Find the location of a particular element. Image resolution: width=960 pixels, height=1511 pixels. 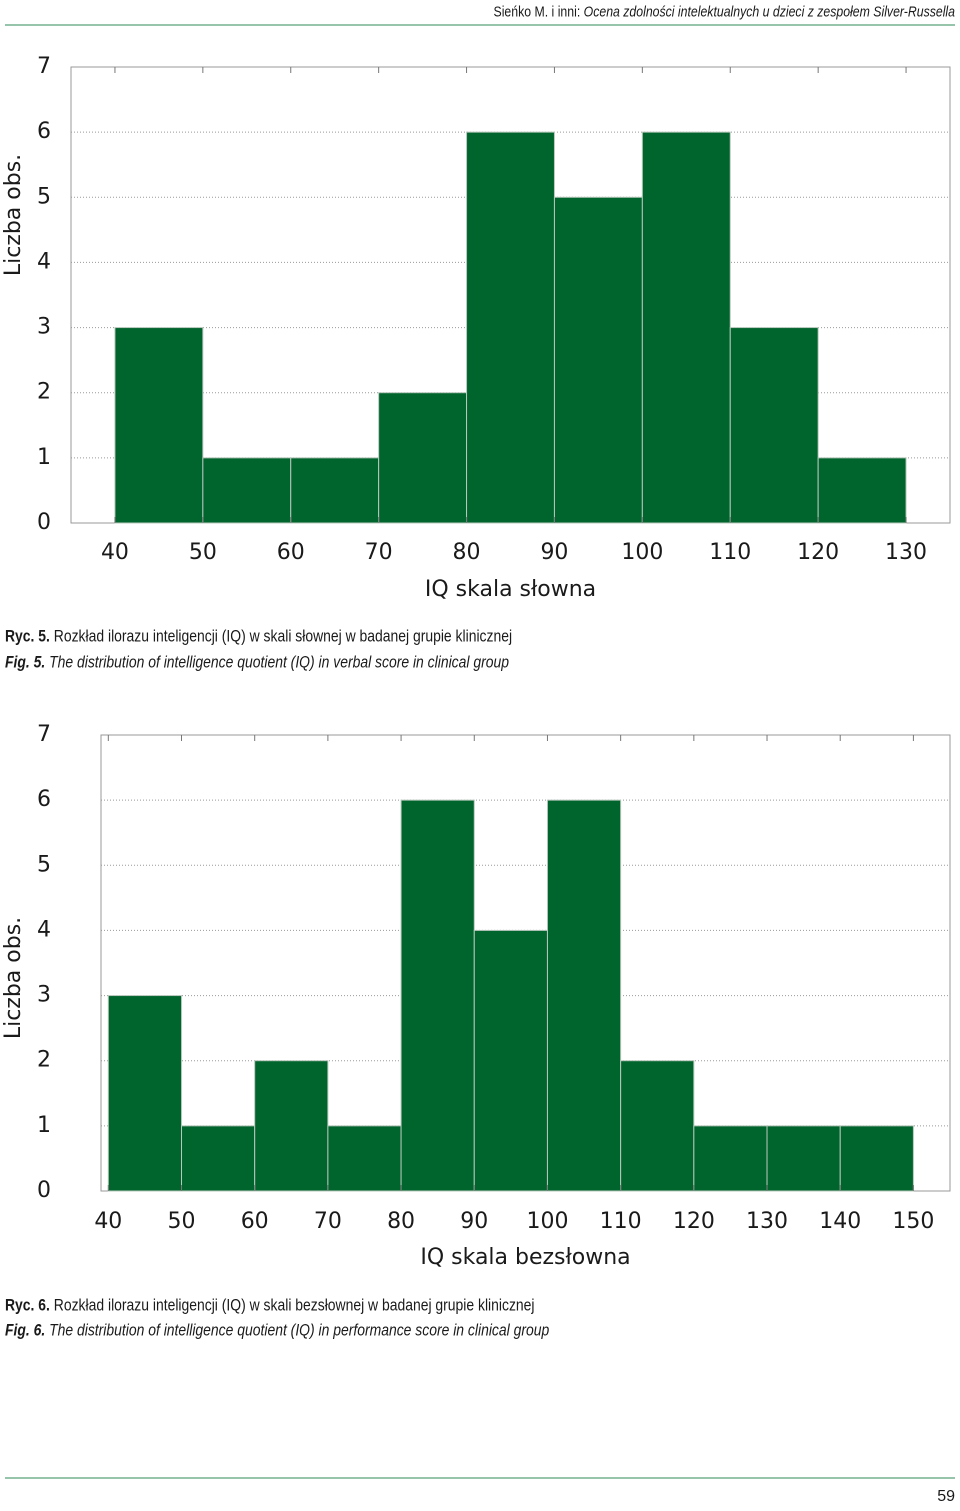

caption-label: Fig. 6. is located at coordinates (25, 1330).